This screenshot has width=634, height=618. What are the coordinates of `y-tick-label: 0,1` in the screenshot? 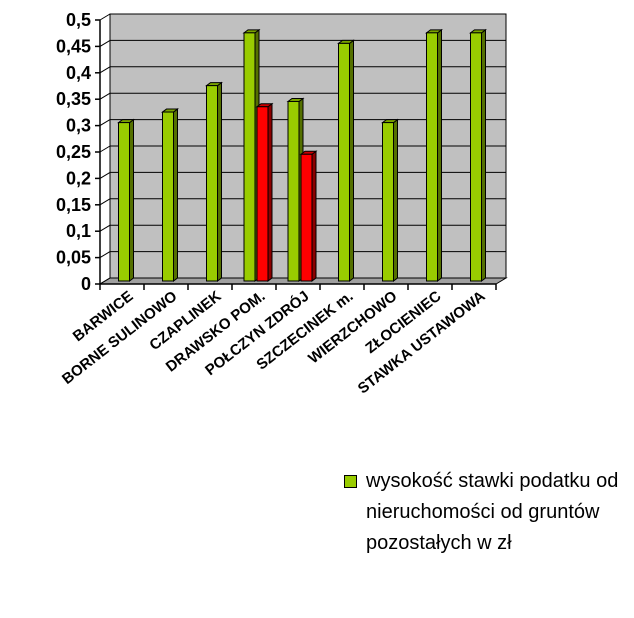 It's located at (78, 231).